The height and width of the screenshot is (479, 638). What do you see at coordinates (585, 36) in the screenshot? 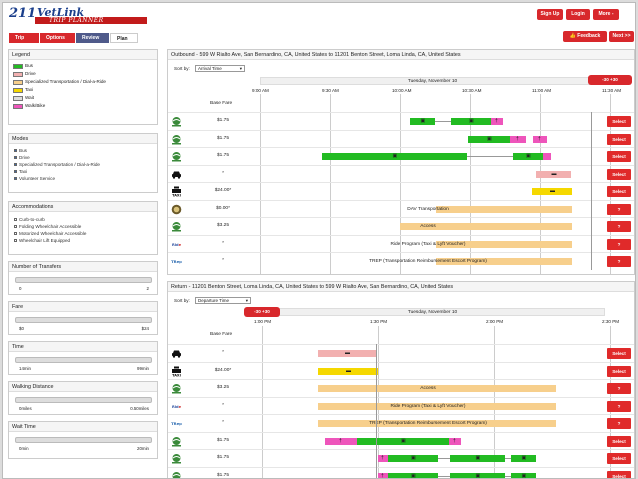
I see `feedback-button: 👍 Feedback` at bounding box center [585, 36].